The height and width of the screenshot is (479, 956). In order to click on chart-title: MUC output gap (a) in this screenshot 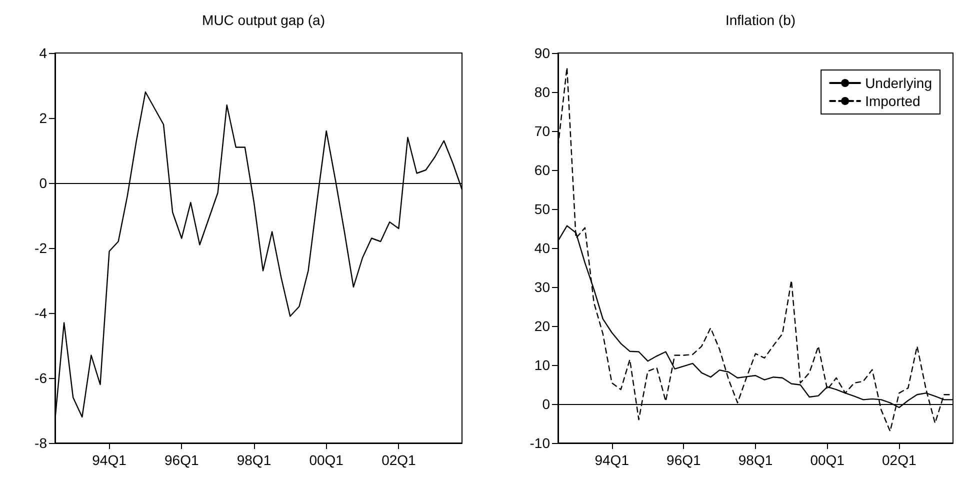, I will do `click(263, 20)`.